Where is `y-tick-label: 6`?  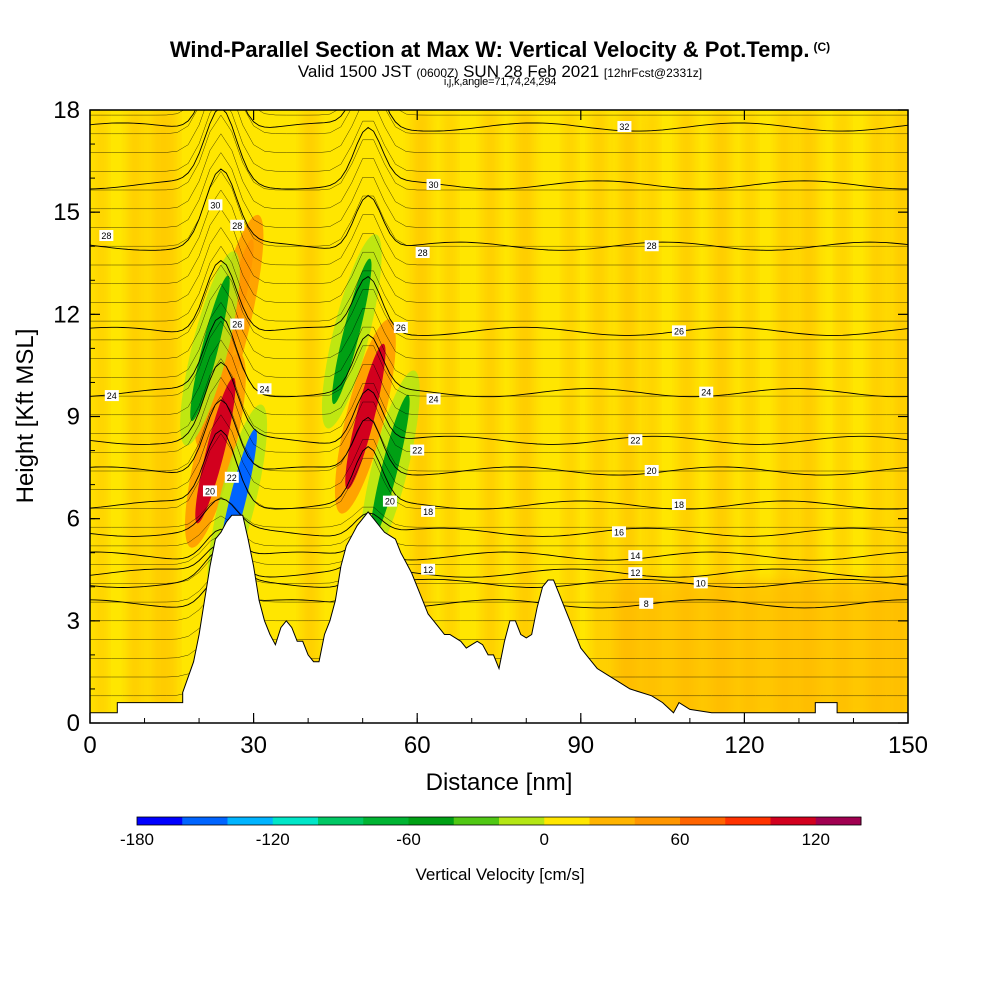
y-tick-label: 6 is located at coordinates (73, 519).